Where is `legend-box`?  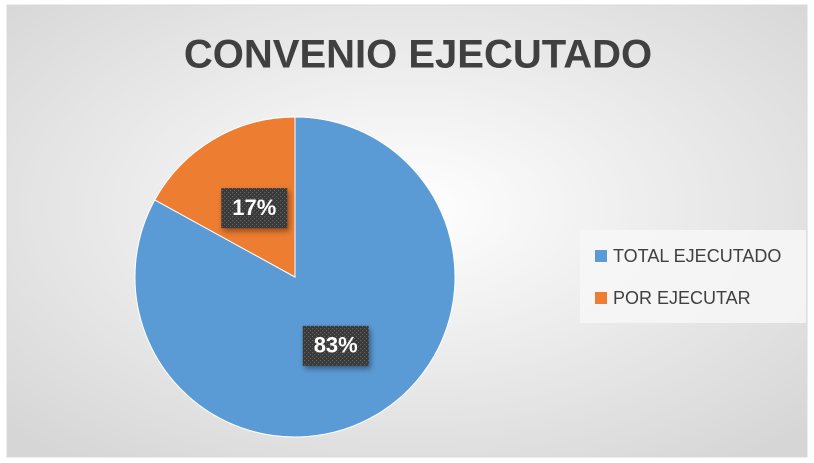
legend-box is located at coordinates (693, 276).